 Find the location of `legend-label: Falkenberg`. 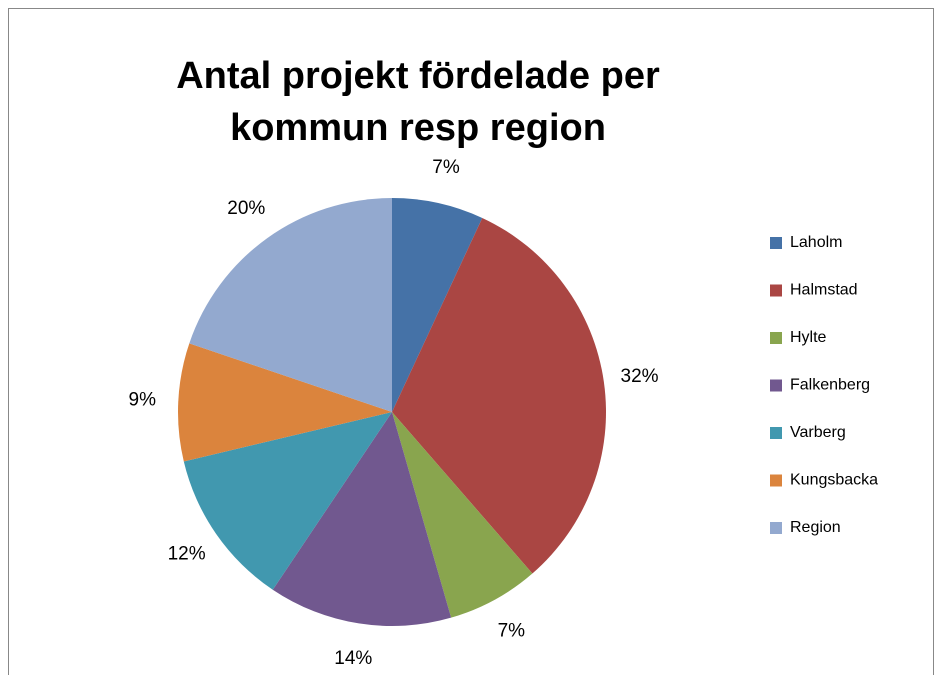

legend-label: Falkenberg is located at coordinates (830, 385).